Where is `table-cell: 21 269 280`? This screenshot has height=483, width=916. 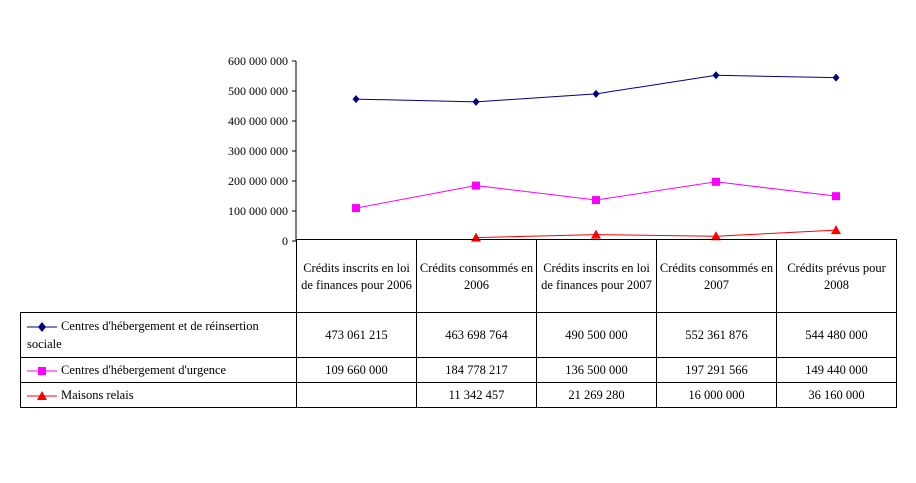 table-cell: 21 269 280 is located at coordinates (596, 395).